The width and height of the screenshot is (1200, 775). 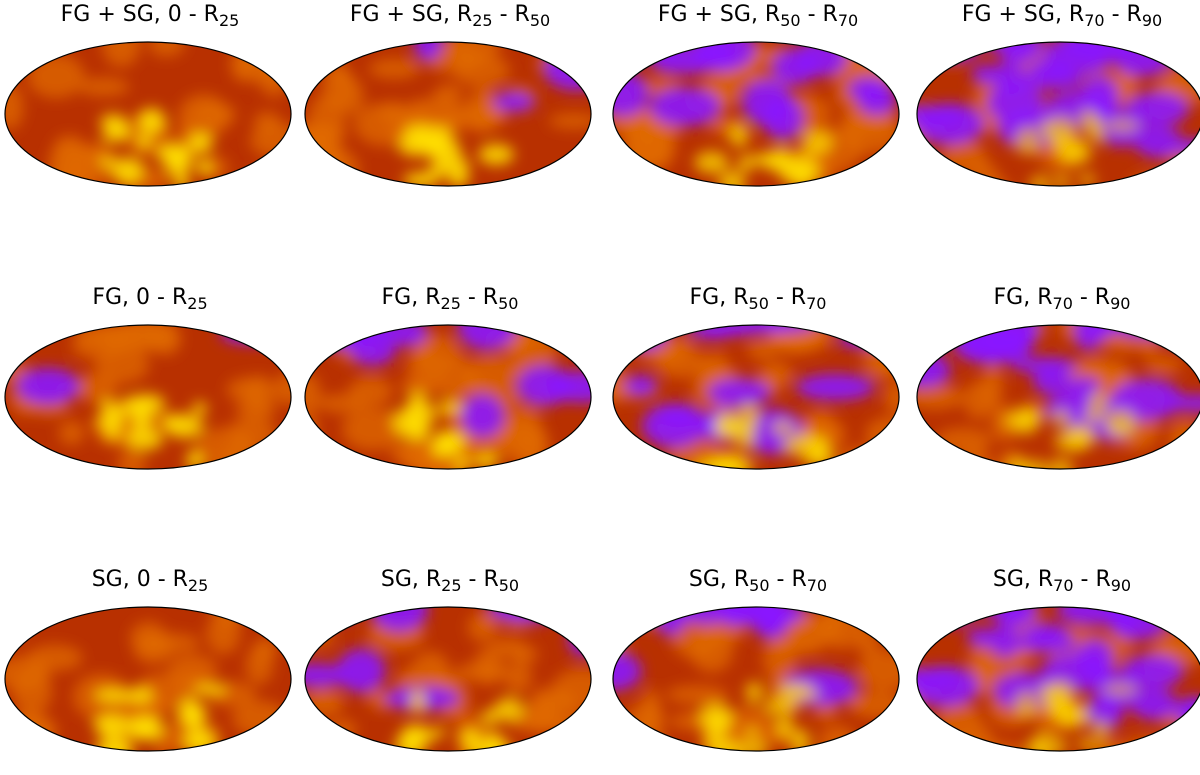 I want to click on panel-title: FG, R25 - R50, so click(x=450, y=301).